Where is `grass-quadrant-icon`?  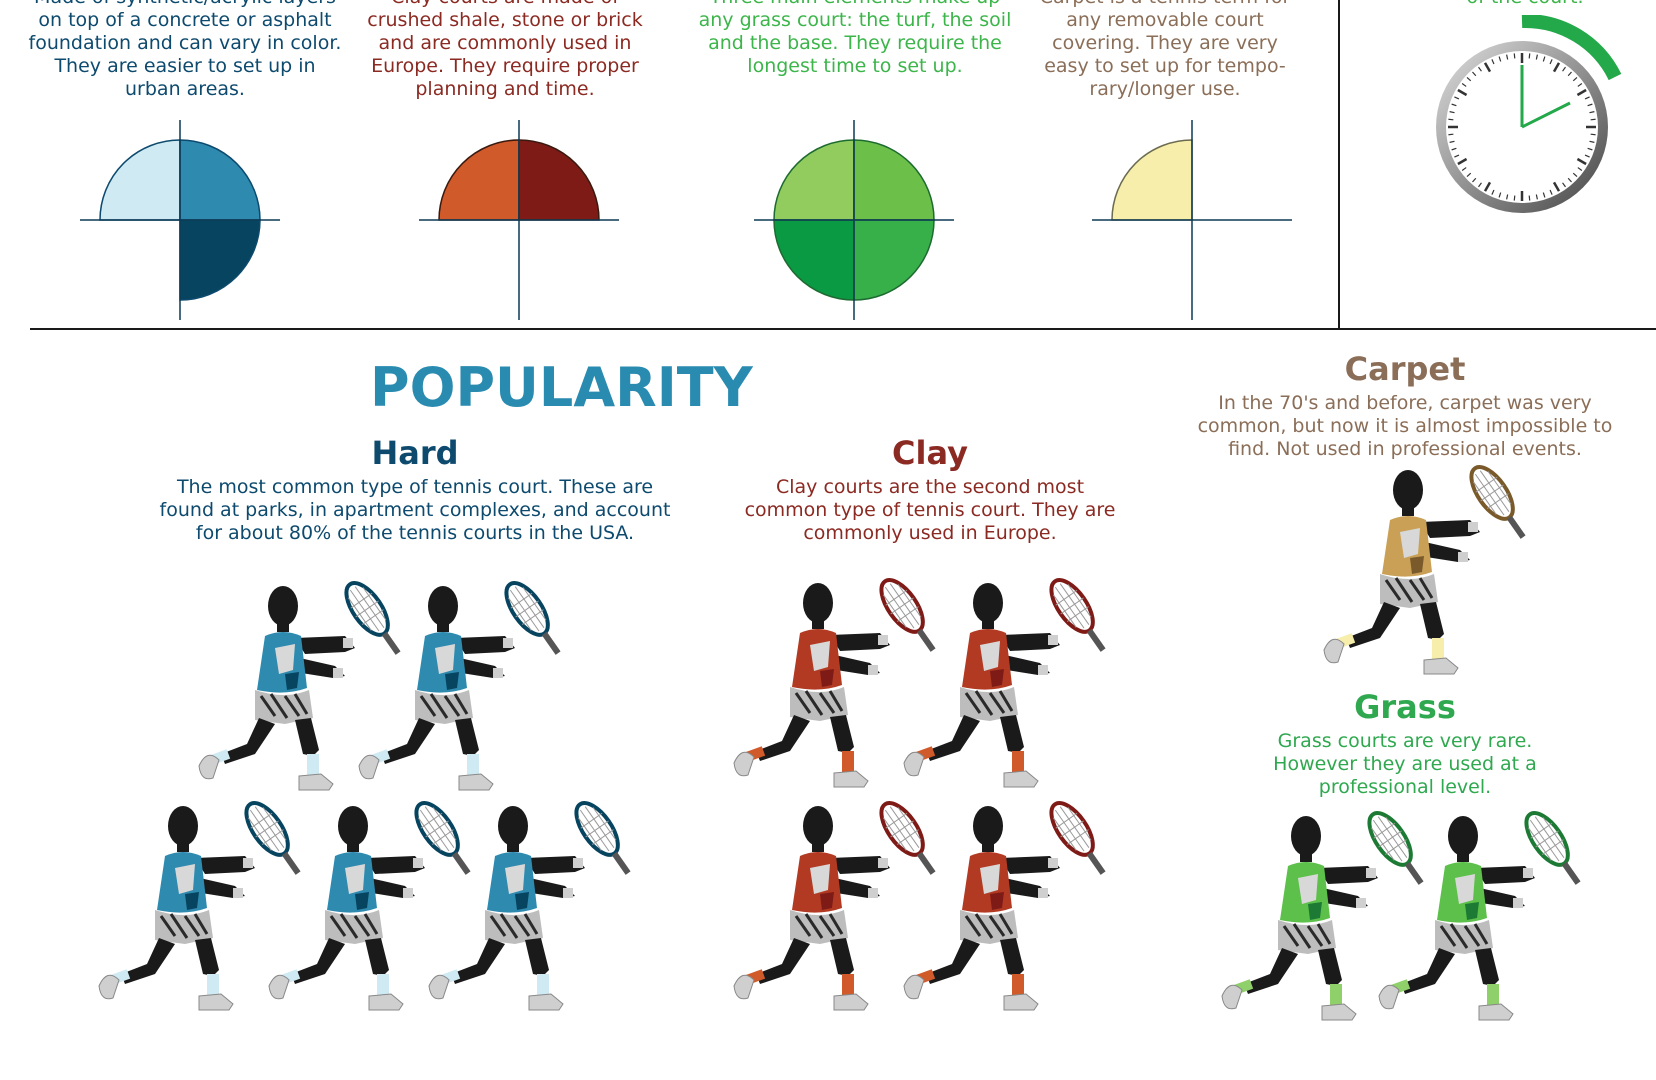
grass-quadrant-icon is located at coordinates (854, 220).